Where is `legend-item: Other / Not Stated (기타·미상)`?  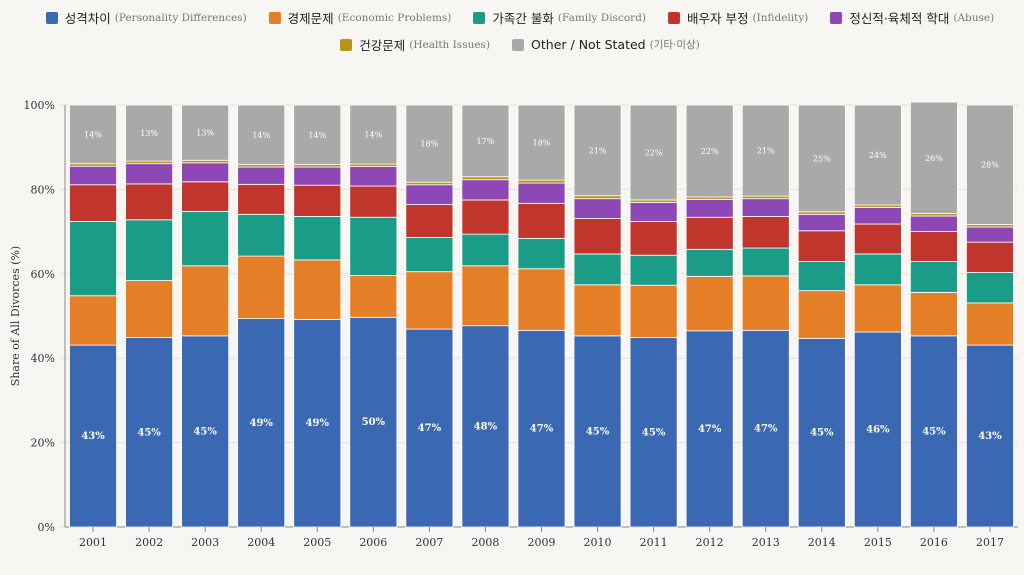 legend-item: Other / Not Stated (기타·미상) is located at coordinates (606, 44).